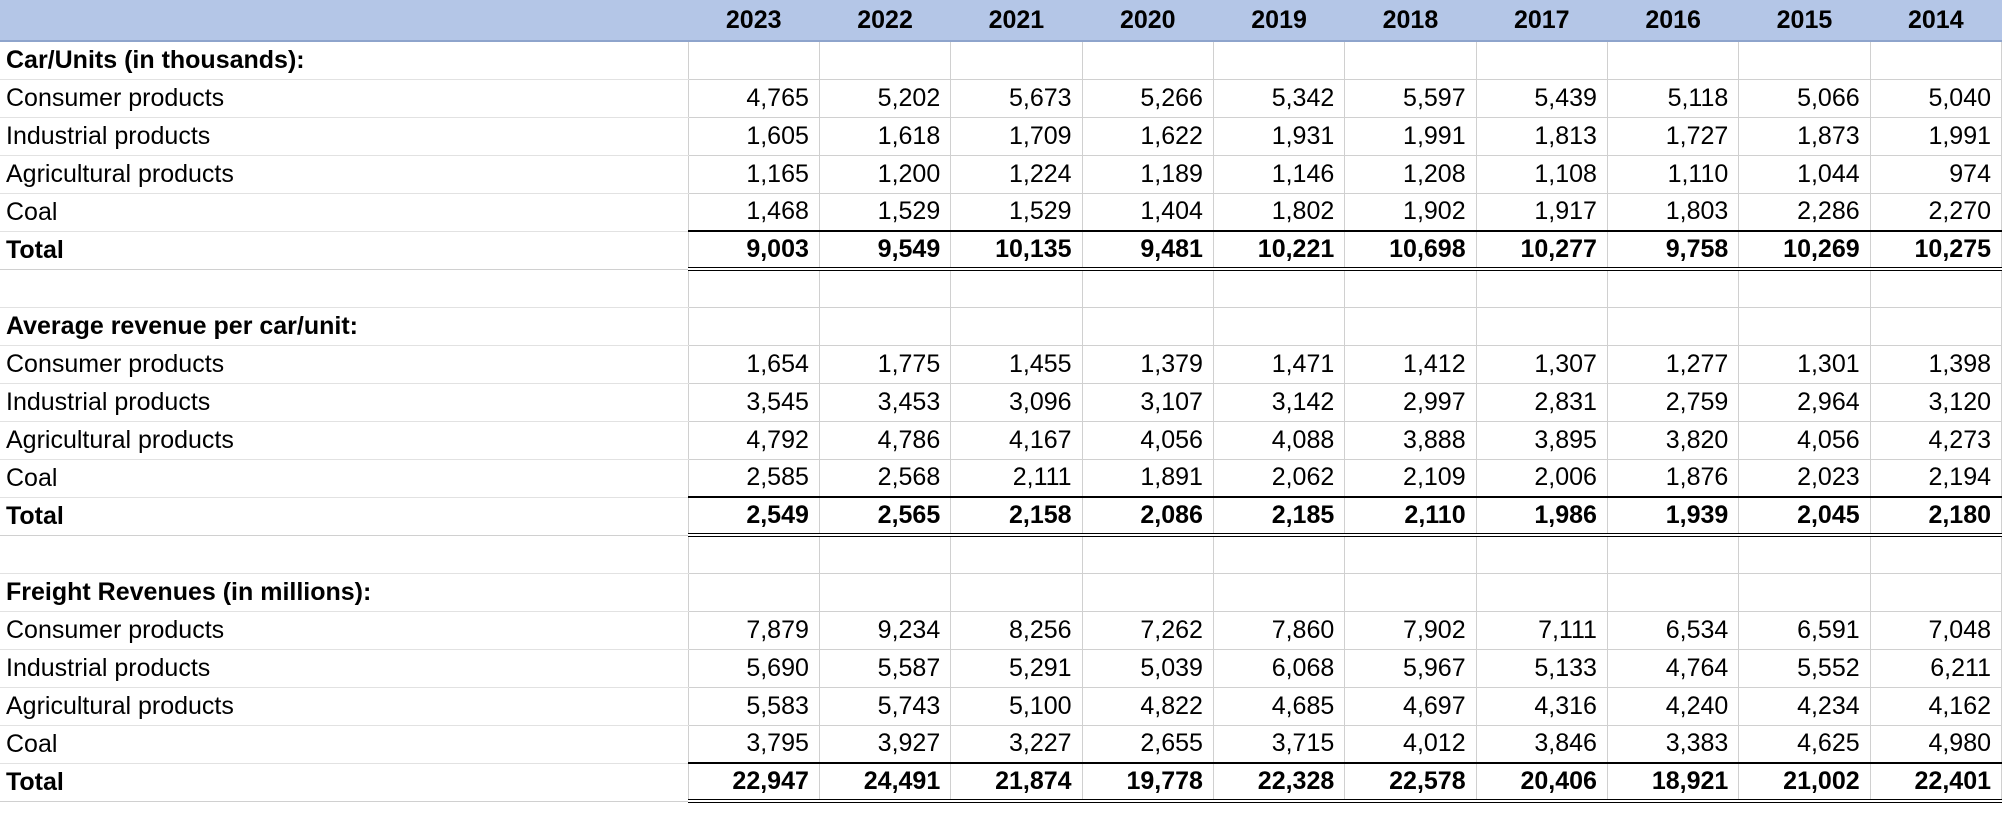  What do you see at coordinates (1935, 744) in the screenshot?
I see `value-cell: 4,980` at bounding box center [1935, 744].